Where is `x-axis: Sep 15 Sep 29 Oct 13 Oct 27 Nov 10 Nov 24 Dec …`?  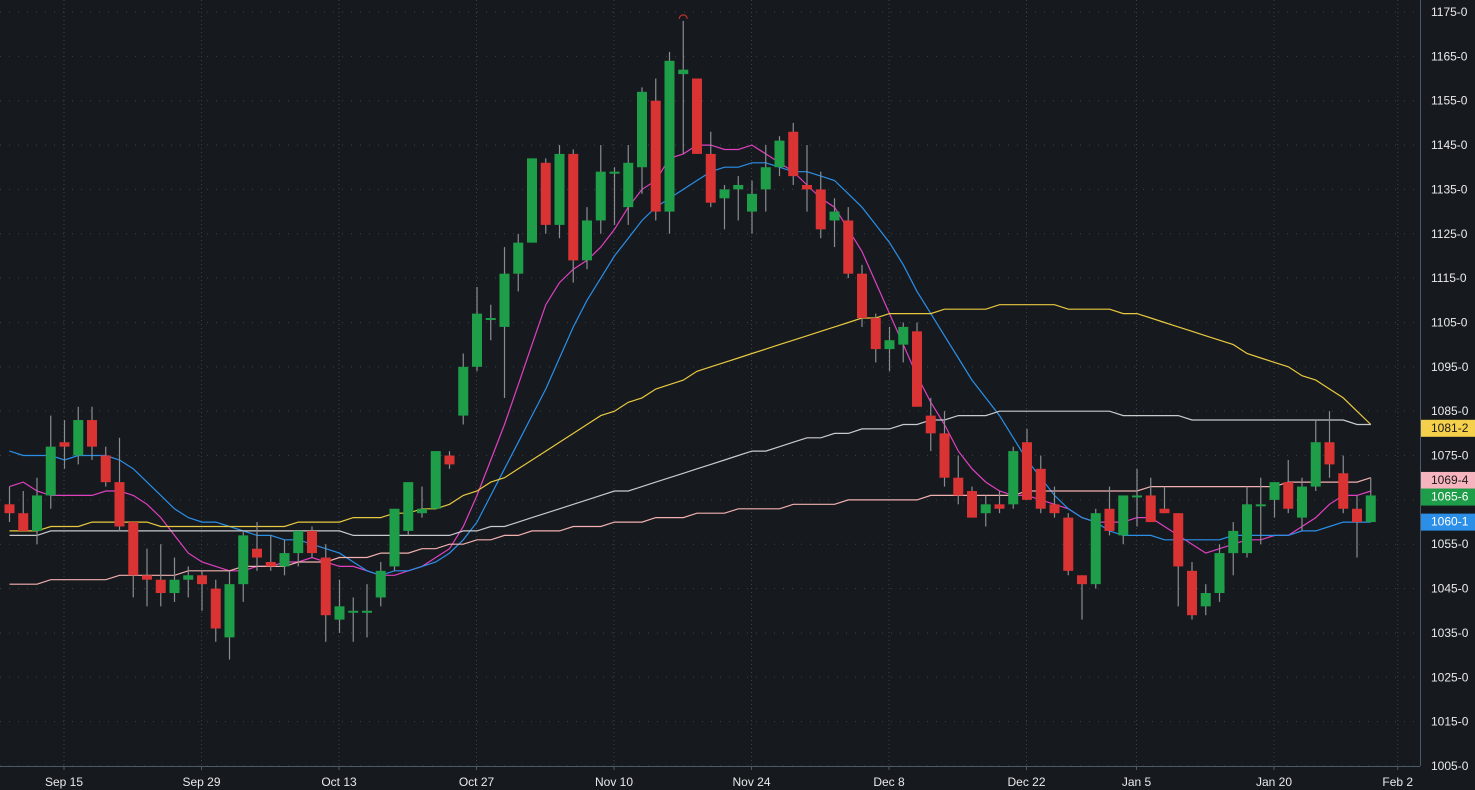 x-axis: Sep 15 Sep 29 Oct 13 Oct 27 Nov 10 Nov 24 Dec … is located at coordinates (710, 778).